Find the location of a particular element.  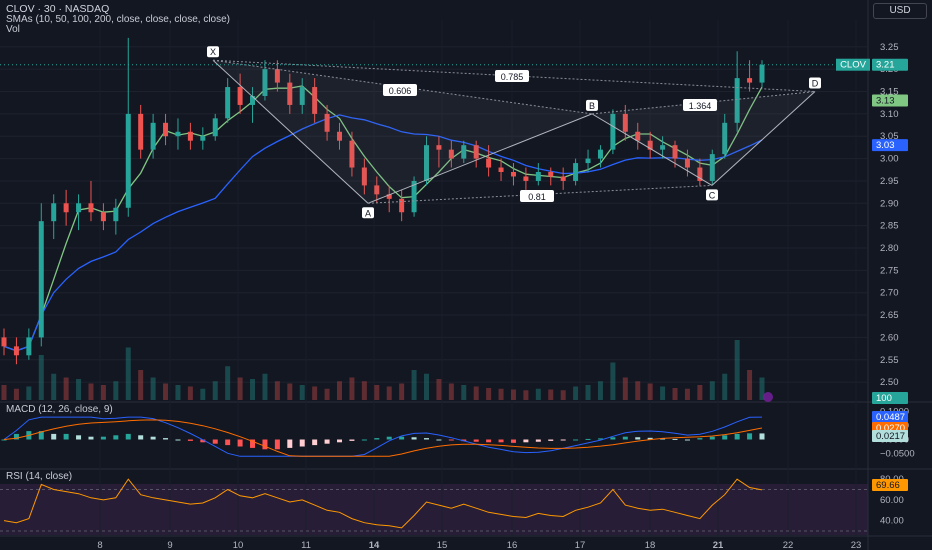

price-tick-label: 2.60 is located at coordinates (889, 337).